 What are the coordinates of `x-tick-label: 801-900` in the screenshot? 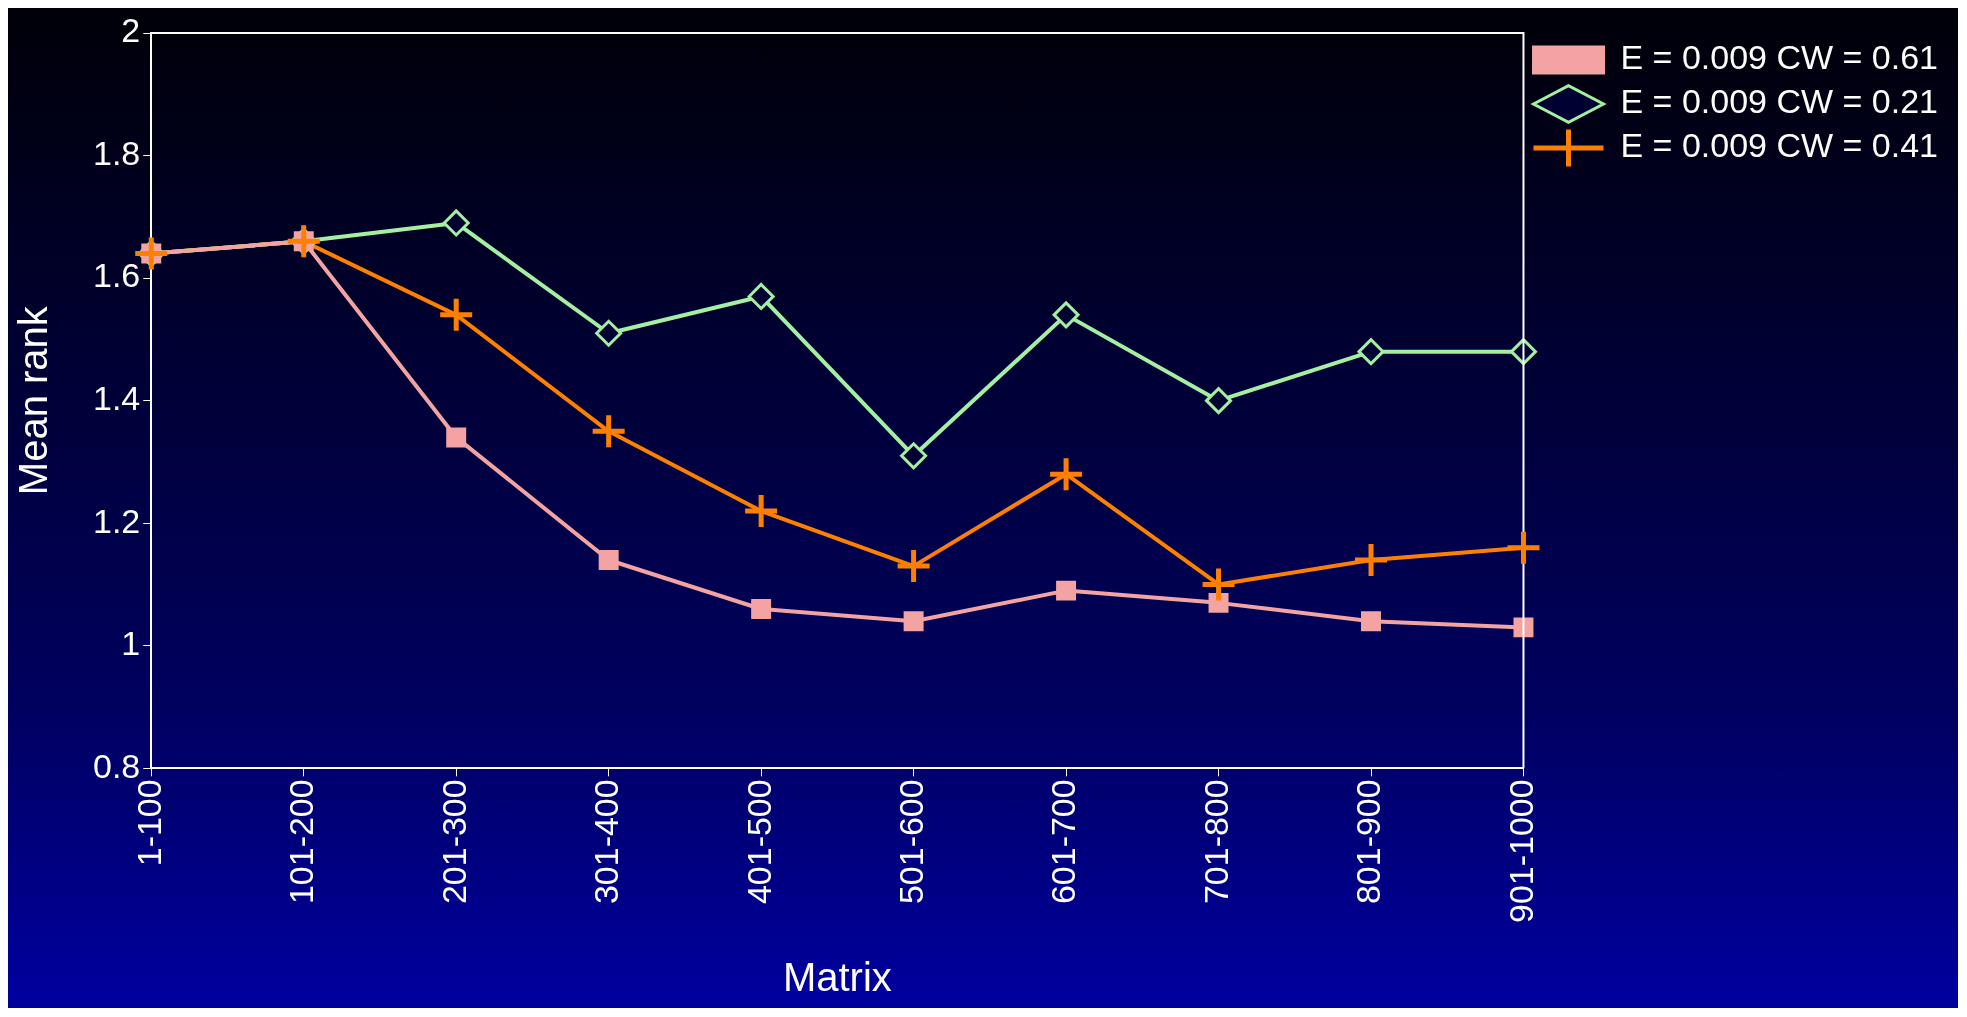 It's located at (1368, 842).